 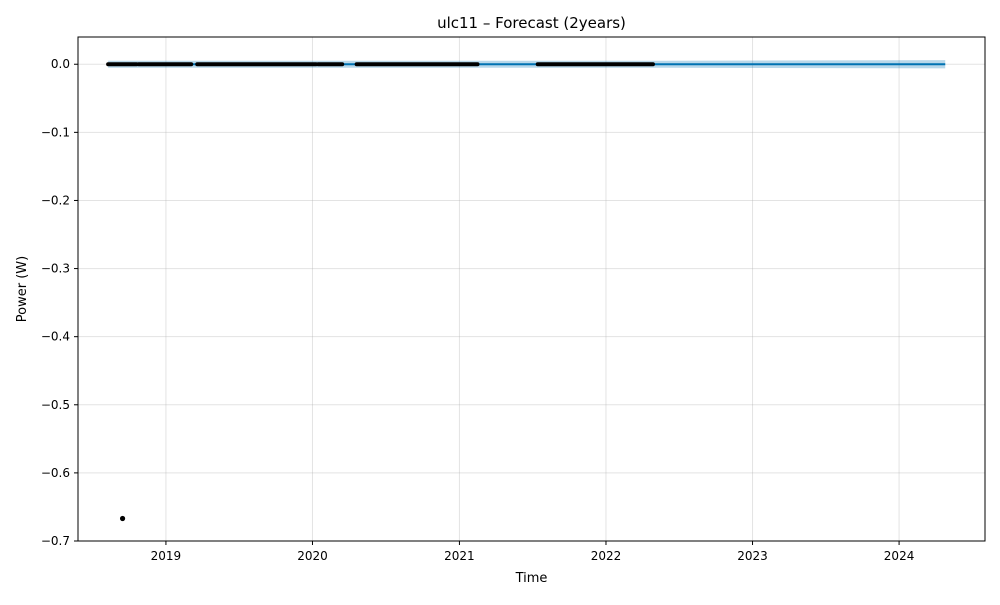 What do you see at coordinates (59, 302) in the screenshot?
I see `y-axis-ticks: 0.0 −0.1 −0.2 −0.3 −0.4 −0.5 −0.6 −0.7` at bounding box center [59, 302].